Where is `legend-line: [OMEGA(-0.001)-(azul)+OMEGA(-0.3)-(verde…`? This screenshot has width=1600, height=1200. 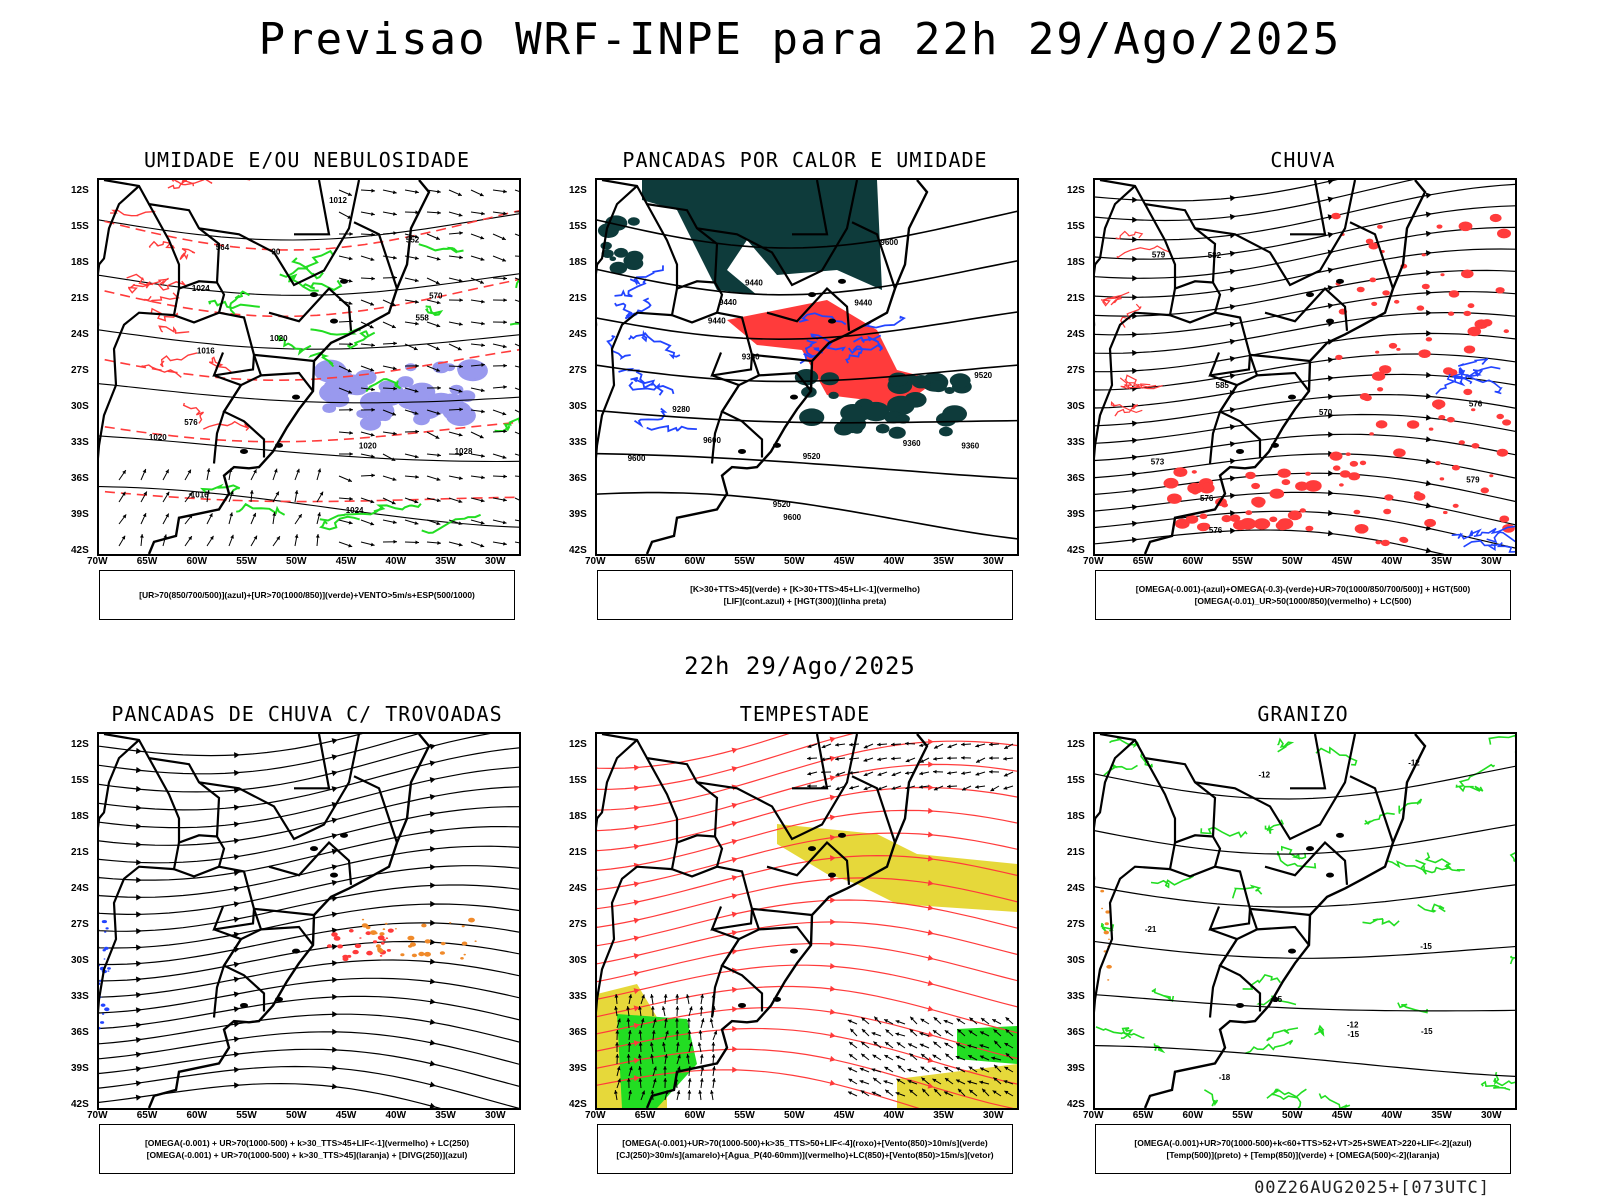 legend-line: [OMEGA(-0.001)-(azul)+OMEGA(-0.3)-(verde… is located at coordinates (1303, 589).